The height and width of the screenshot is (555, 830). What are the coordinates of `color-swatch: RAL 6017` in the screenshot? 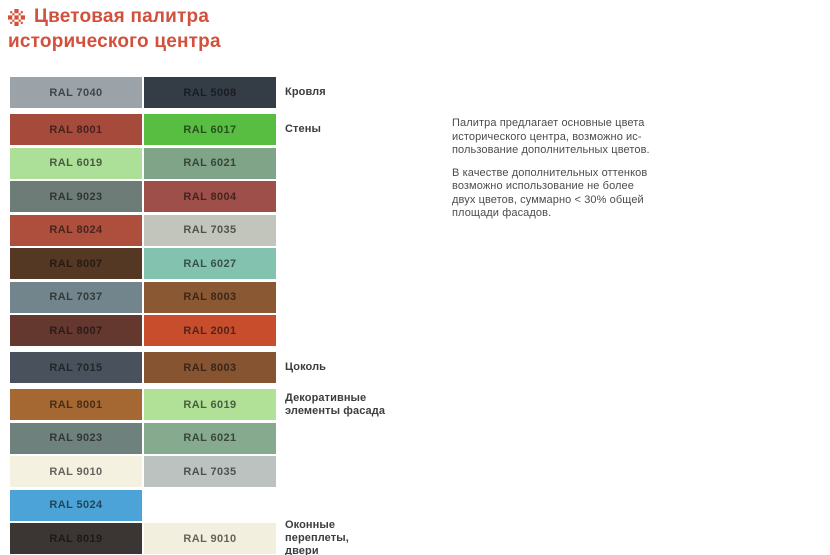 It's located at (210, 129).